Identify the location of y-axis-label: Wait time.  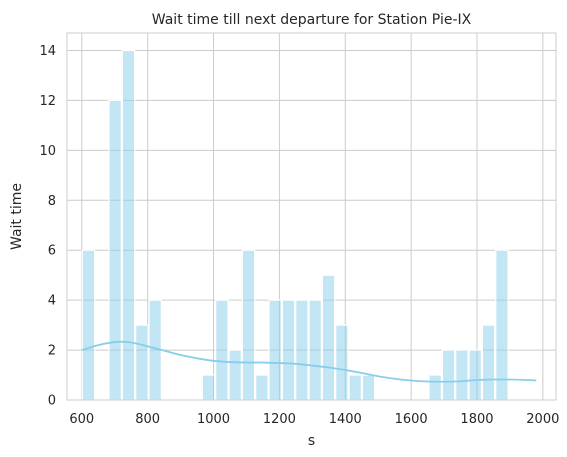
(17, 216).